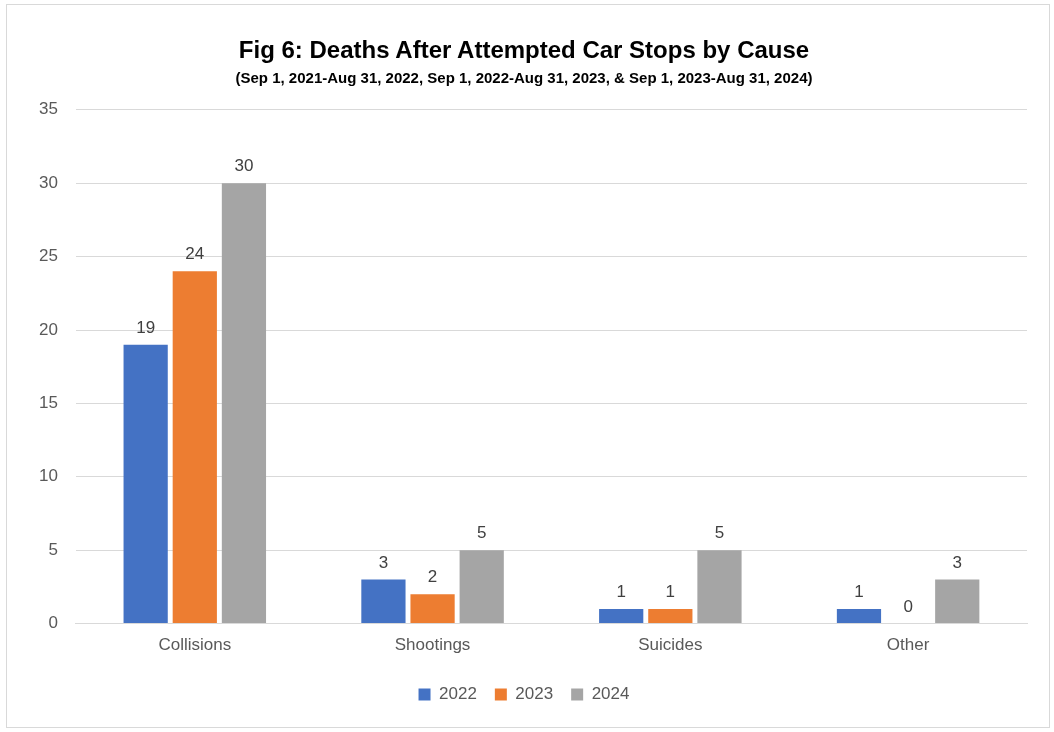 This screenshot has height=732, width=1054. What do you see at coordinates (432, 577) in the screenshot?
I see `data-label: 2` at bounding box center [432, 577].